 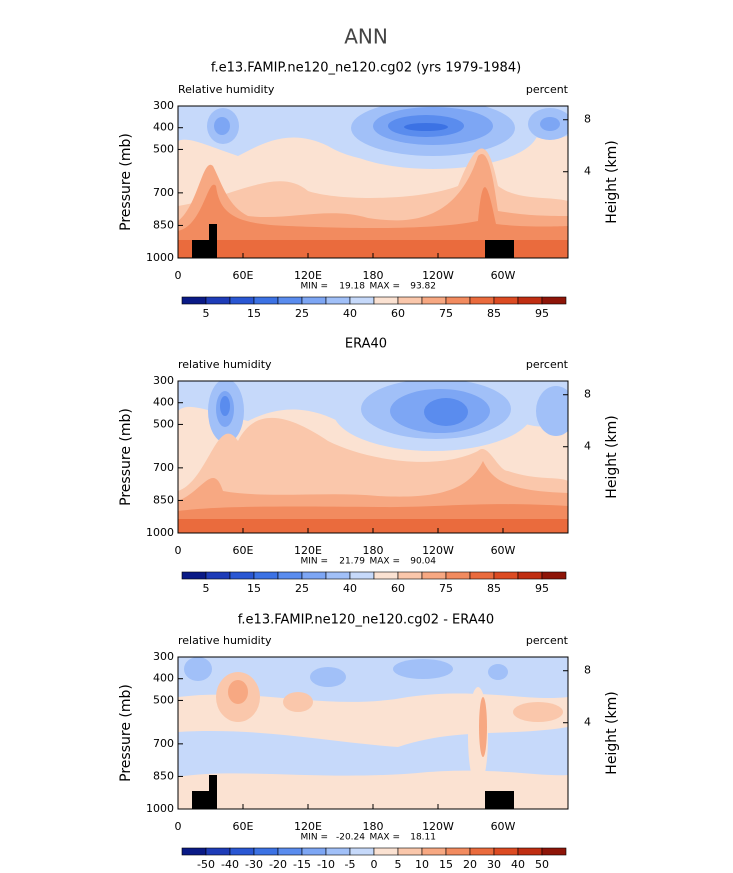 What do you see at coordinates (254, 864) in the screenshot?
I see `colorbar-tick-label: -30` at bounding box center [254, 864].